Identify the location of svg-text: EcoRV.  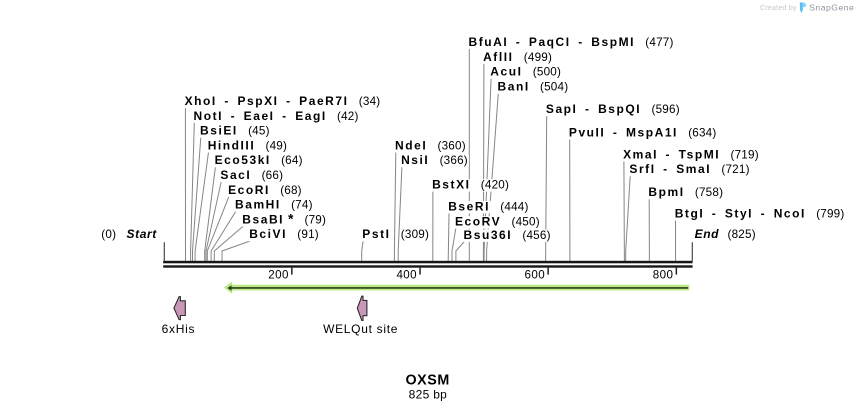
(478, 222).